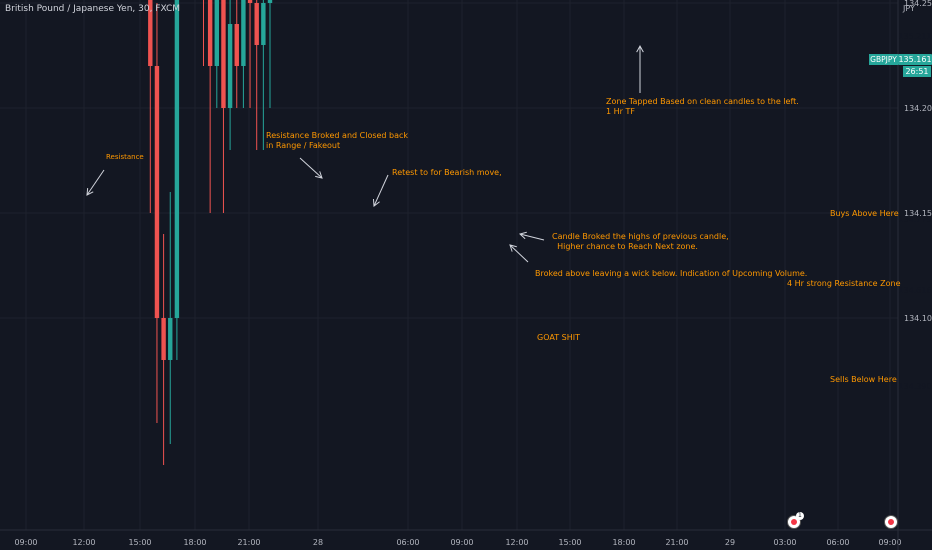  Describe the element at coordinates (558, 337) in the screenshot. I see `annotation-goat: GOAT SHIT` at that location.